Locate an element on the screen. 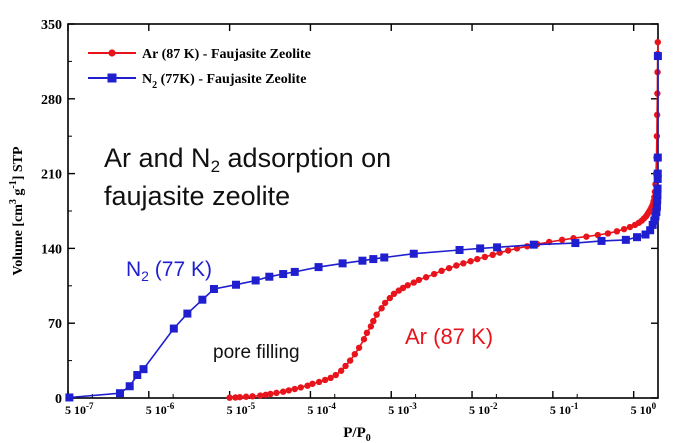 The width and height of the screenshot is (680, 443). x-tick-label: 5 10-2 is located at coordinates (483, 409).